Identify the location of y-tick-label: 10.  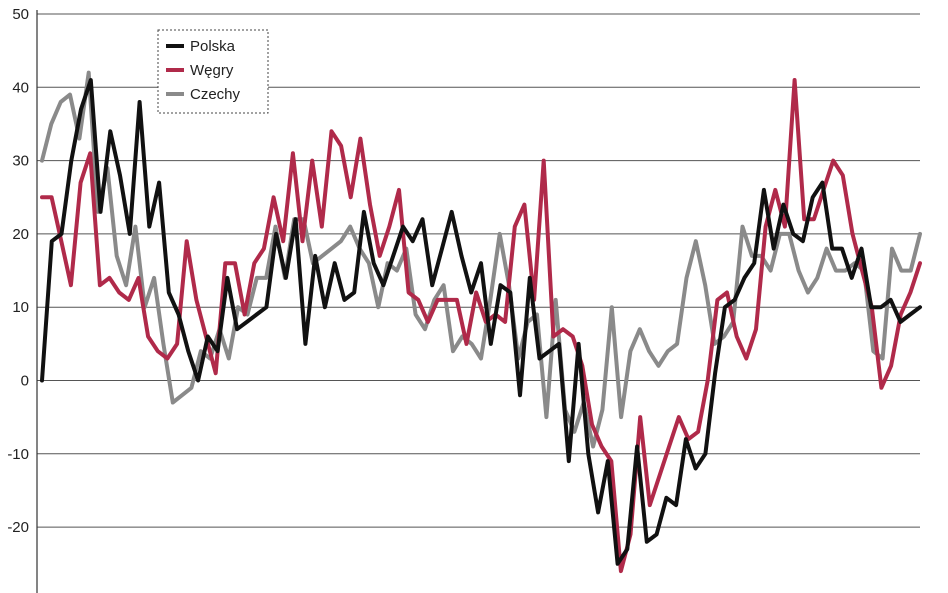
(20, 307).